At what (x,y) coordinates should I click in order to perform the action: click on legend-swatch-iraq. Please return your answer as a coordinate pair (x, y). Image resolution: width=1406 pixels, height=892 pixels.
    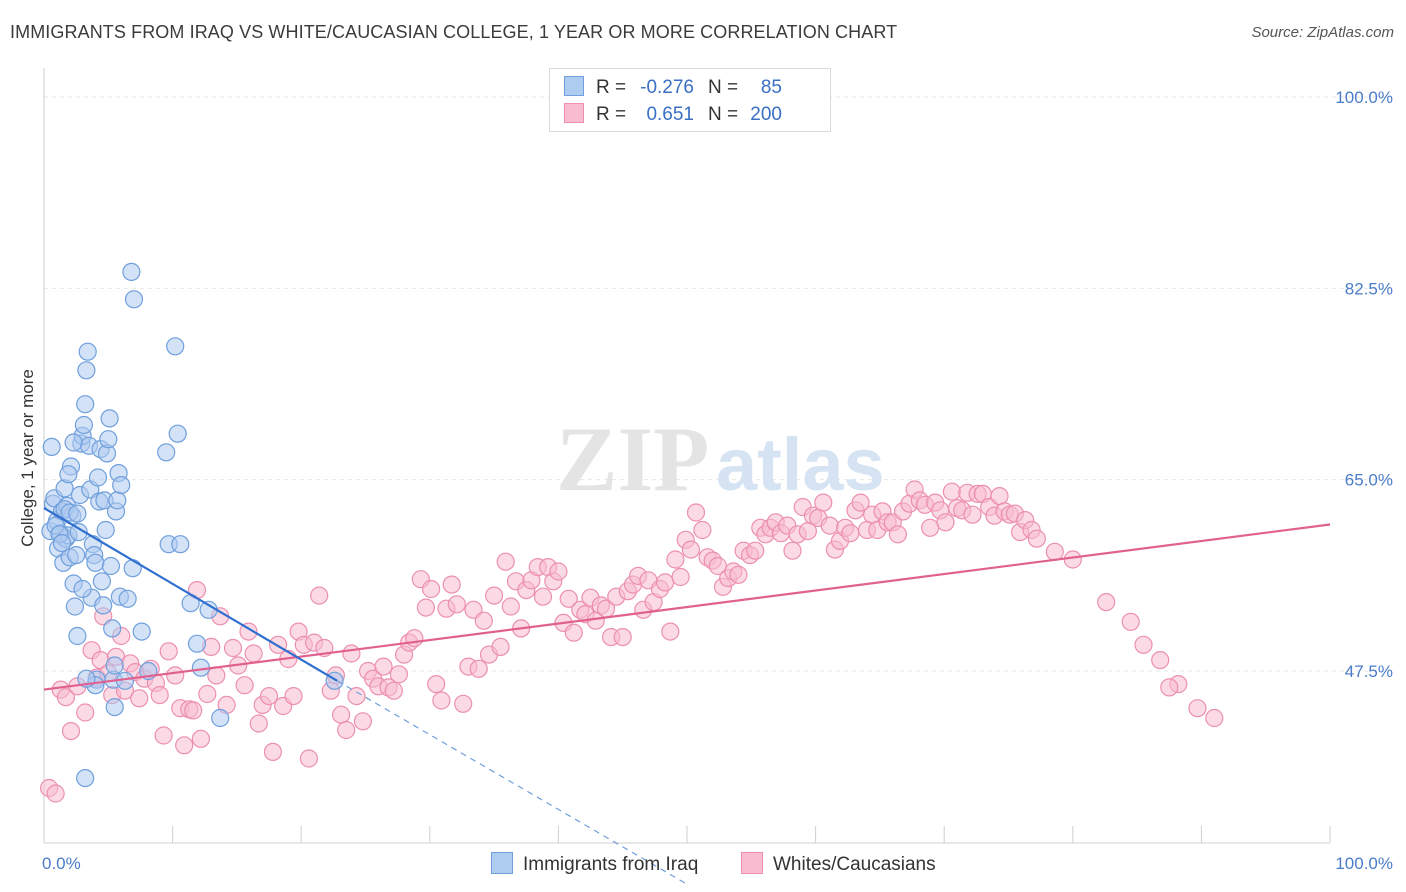
    Looking at the image, I should click on (574, 86).